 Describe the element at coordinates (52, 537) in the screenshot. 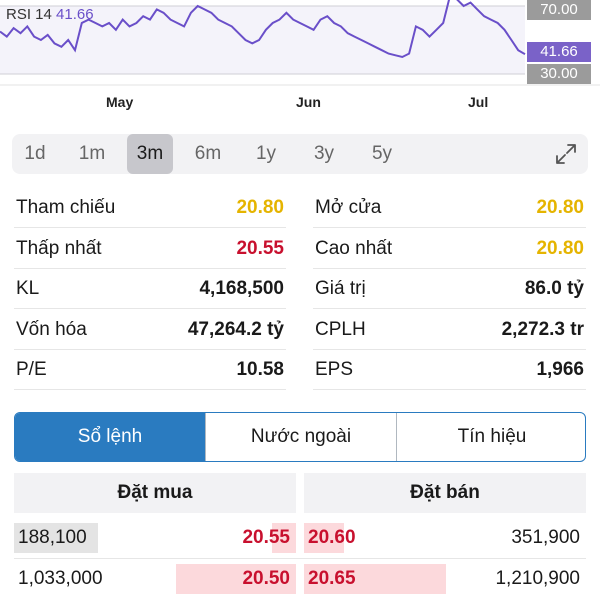

I see `buy-volume: 188,100` at that location.